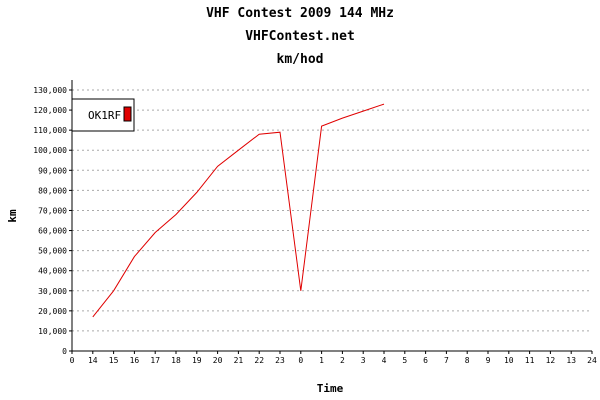 Image resolution: width=600 pixels, height=400 pixels. What do you see at coordinates (64, 351) in the screenshot?
I see `y-tick-label: 0` at bounding box center [64, 351].